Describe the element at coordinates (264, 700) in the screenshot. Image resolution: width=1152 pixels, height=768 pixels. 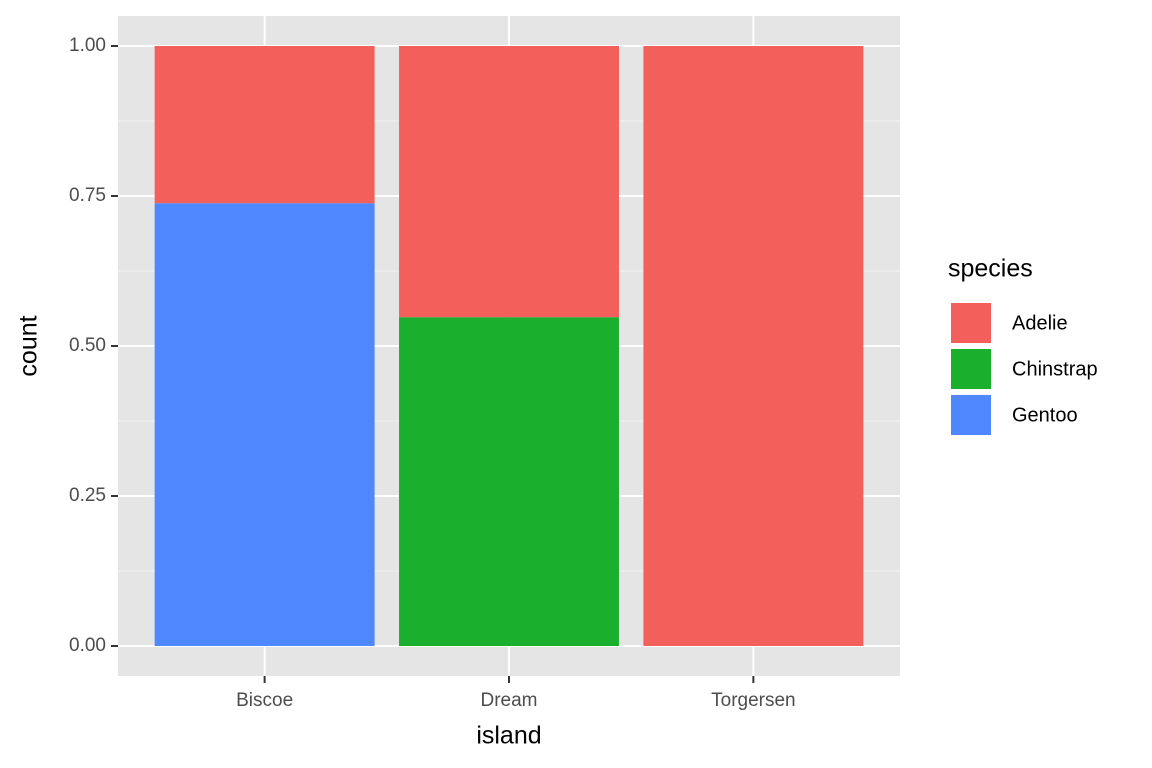
I see `x-tick-label: Biscoe` at that location.